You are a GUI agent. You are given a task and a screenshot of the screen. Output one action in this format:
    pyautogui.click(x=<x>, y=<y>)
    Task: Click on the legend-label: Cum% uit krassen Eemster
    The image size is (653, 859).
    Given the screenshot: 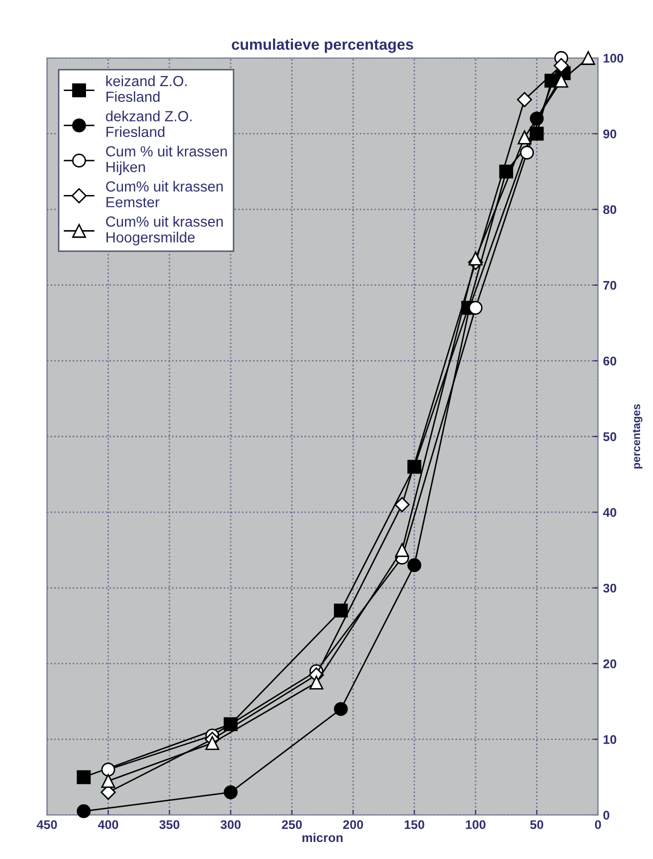 What is the action you would take?
    pyautogui.click(x=164, y=194)
    